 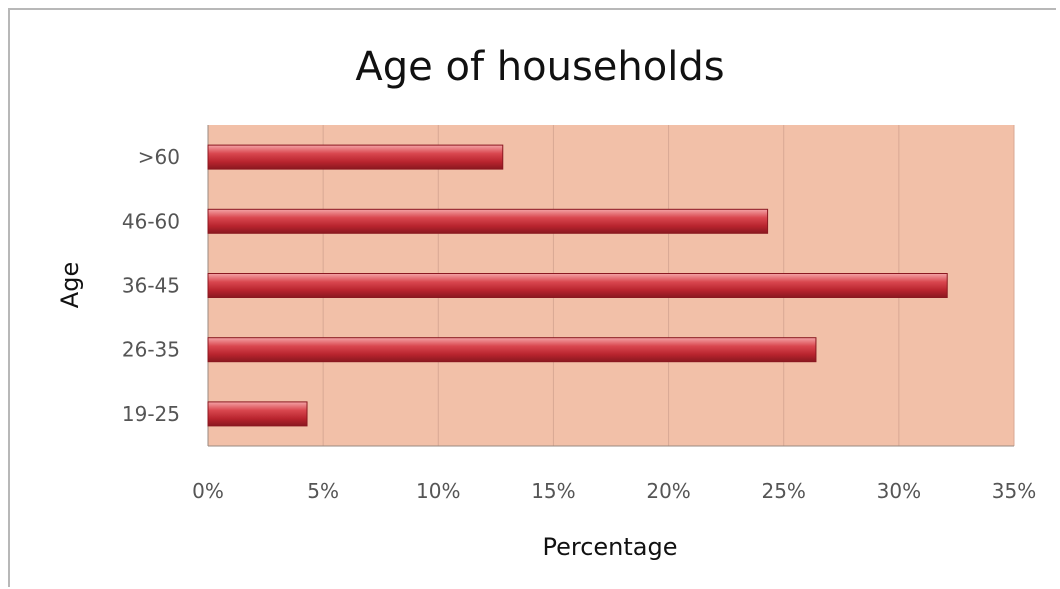 What do you see at coordinates (899, 491) in the screenshot?
I see `x-tick-label: 30%` at bounding box center [899, 491].